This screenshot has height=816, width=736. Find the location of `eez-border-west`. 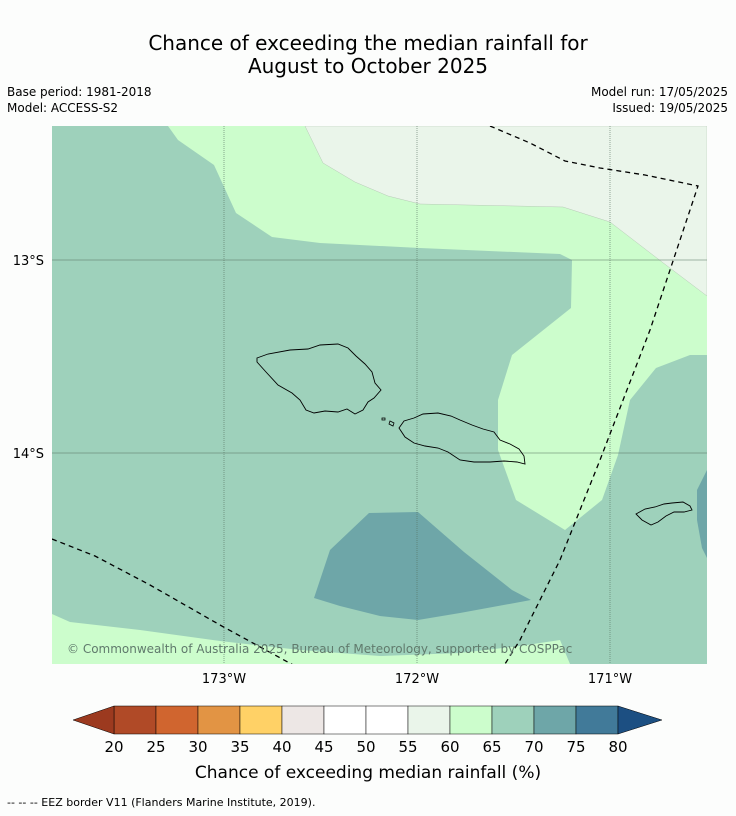

eez-border-west is located at coordinates (172, 601).